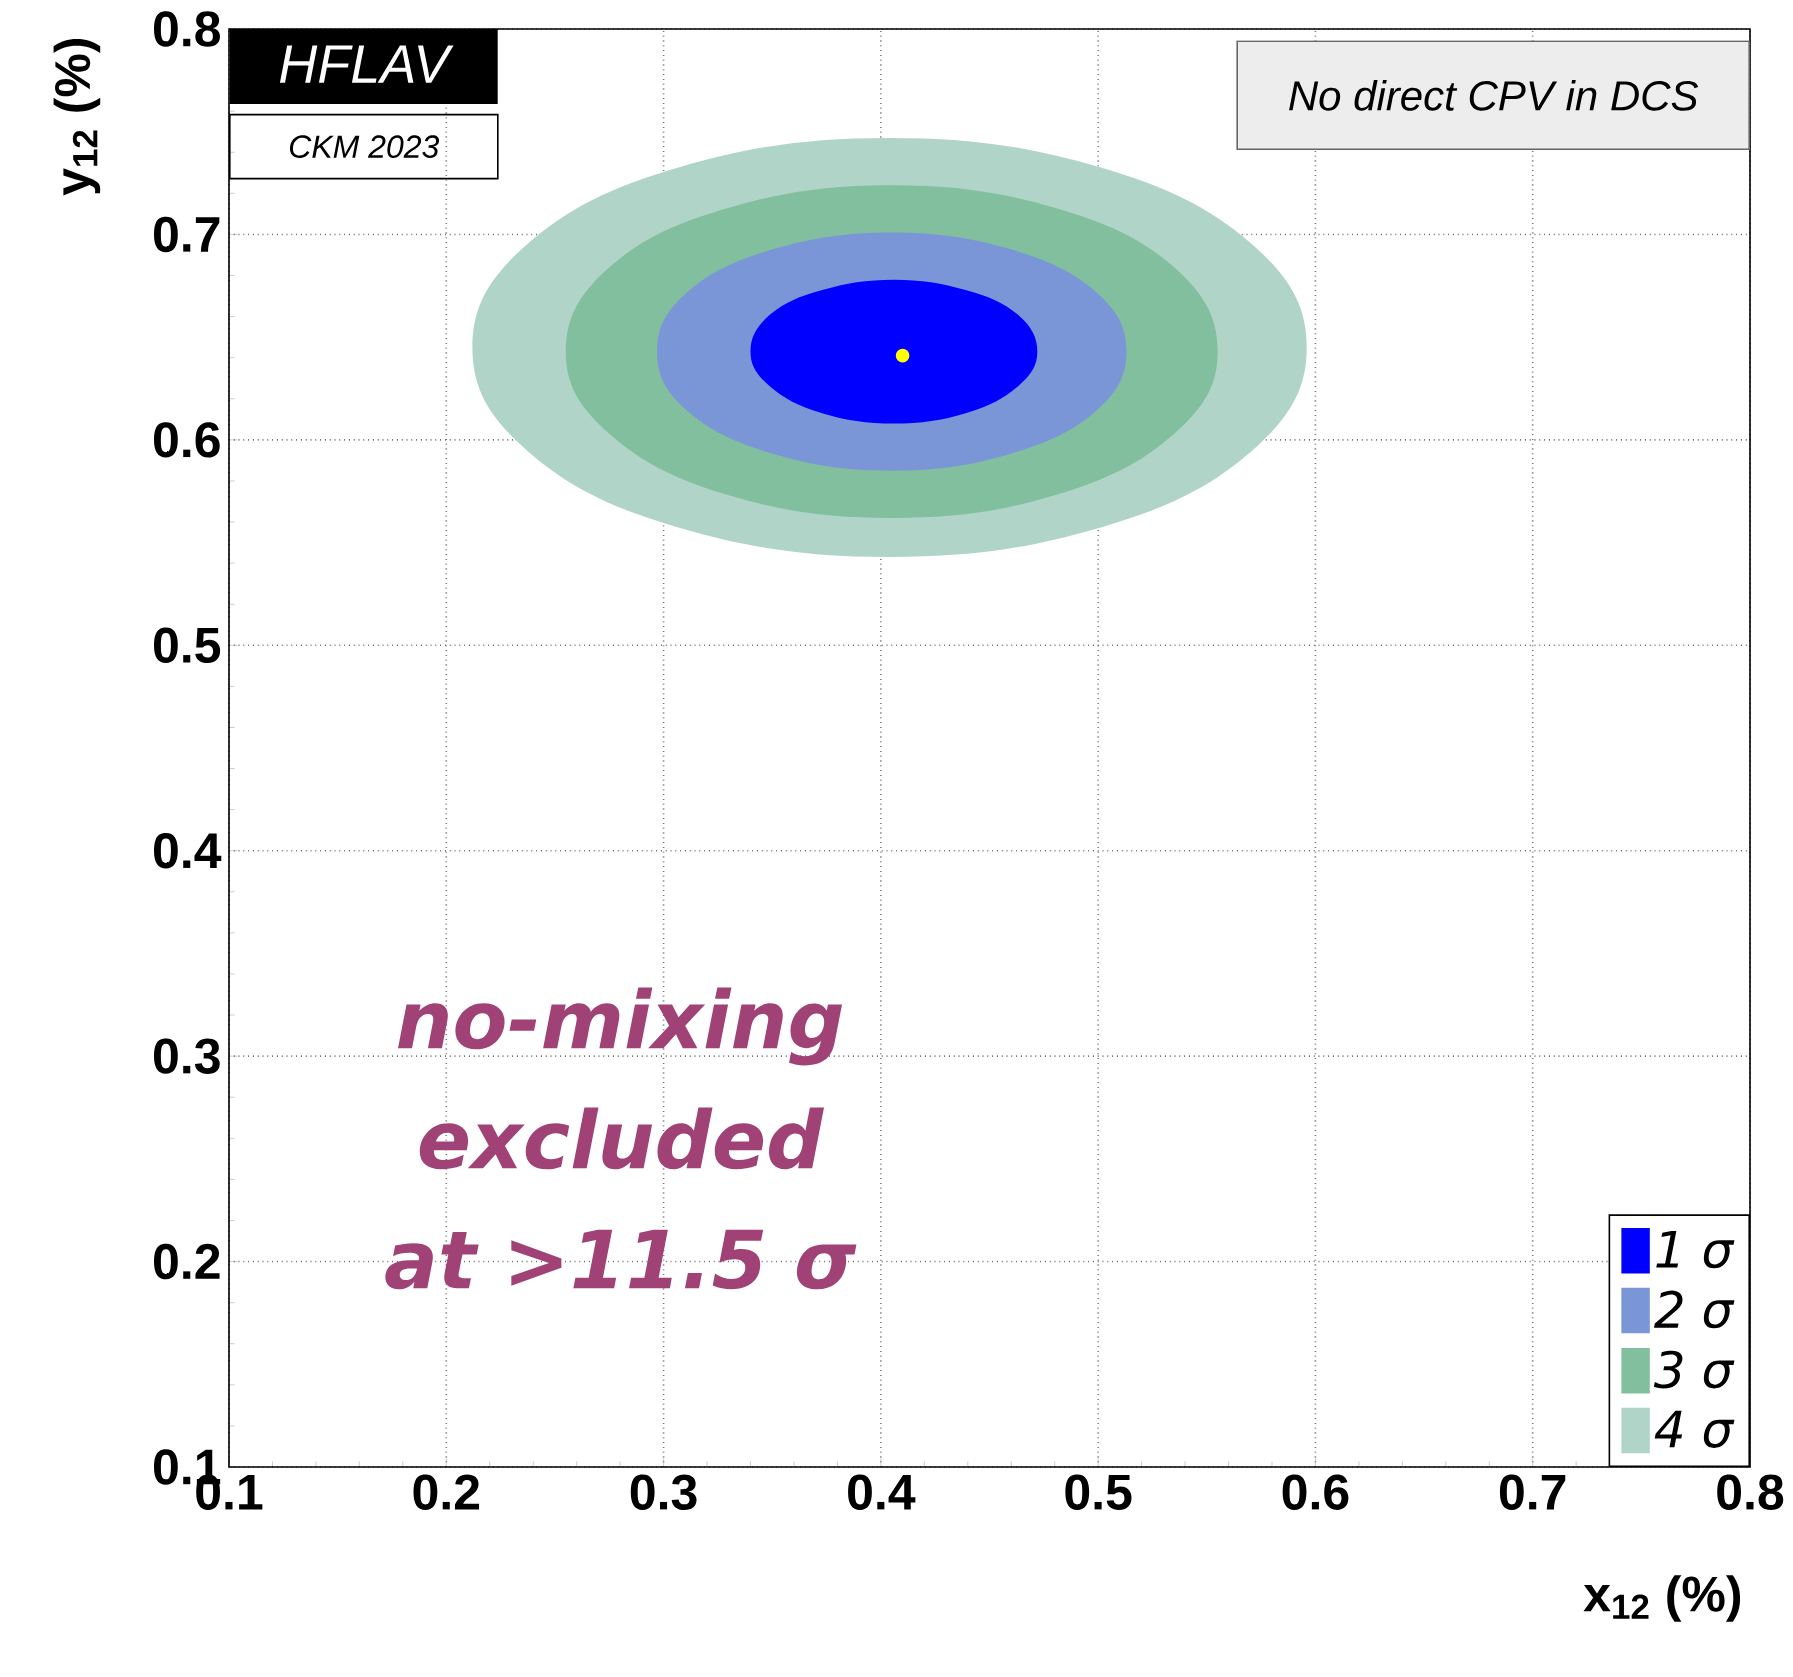  What do you see at coordinates (1315, 1492) in the screenshot?
I see `x-tick-label: 0.6` at bounding box center [1315, 1492].